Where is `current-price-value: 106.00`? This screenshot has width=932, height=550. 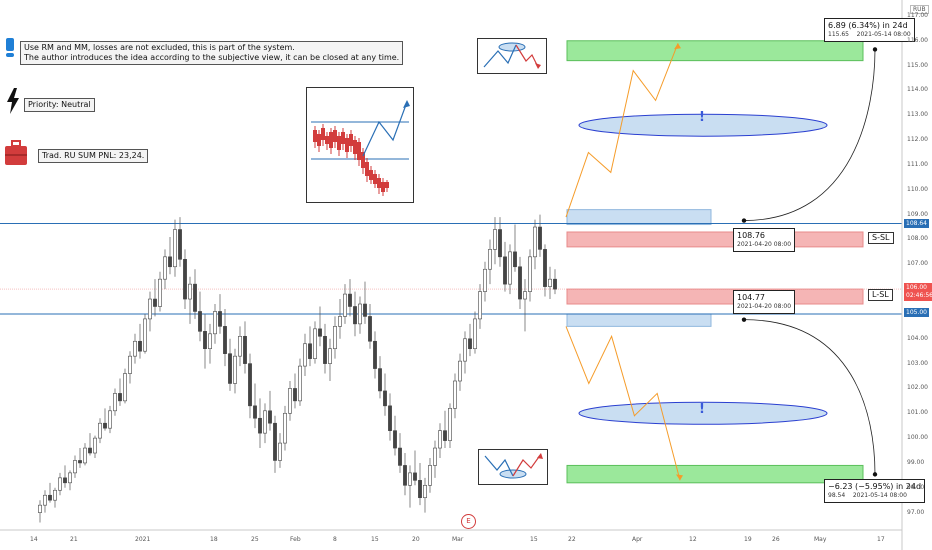
current-price-value: 106.00 is located at coordinates (916, 287).